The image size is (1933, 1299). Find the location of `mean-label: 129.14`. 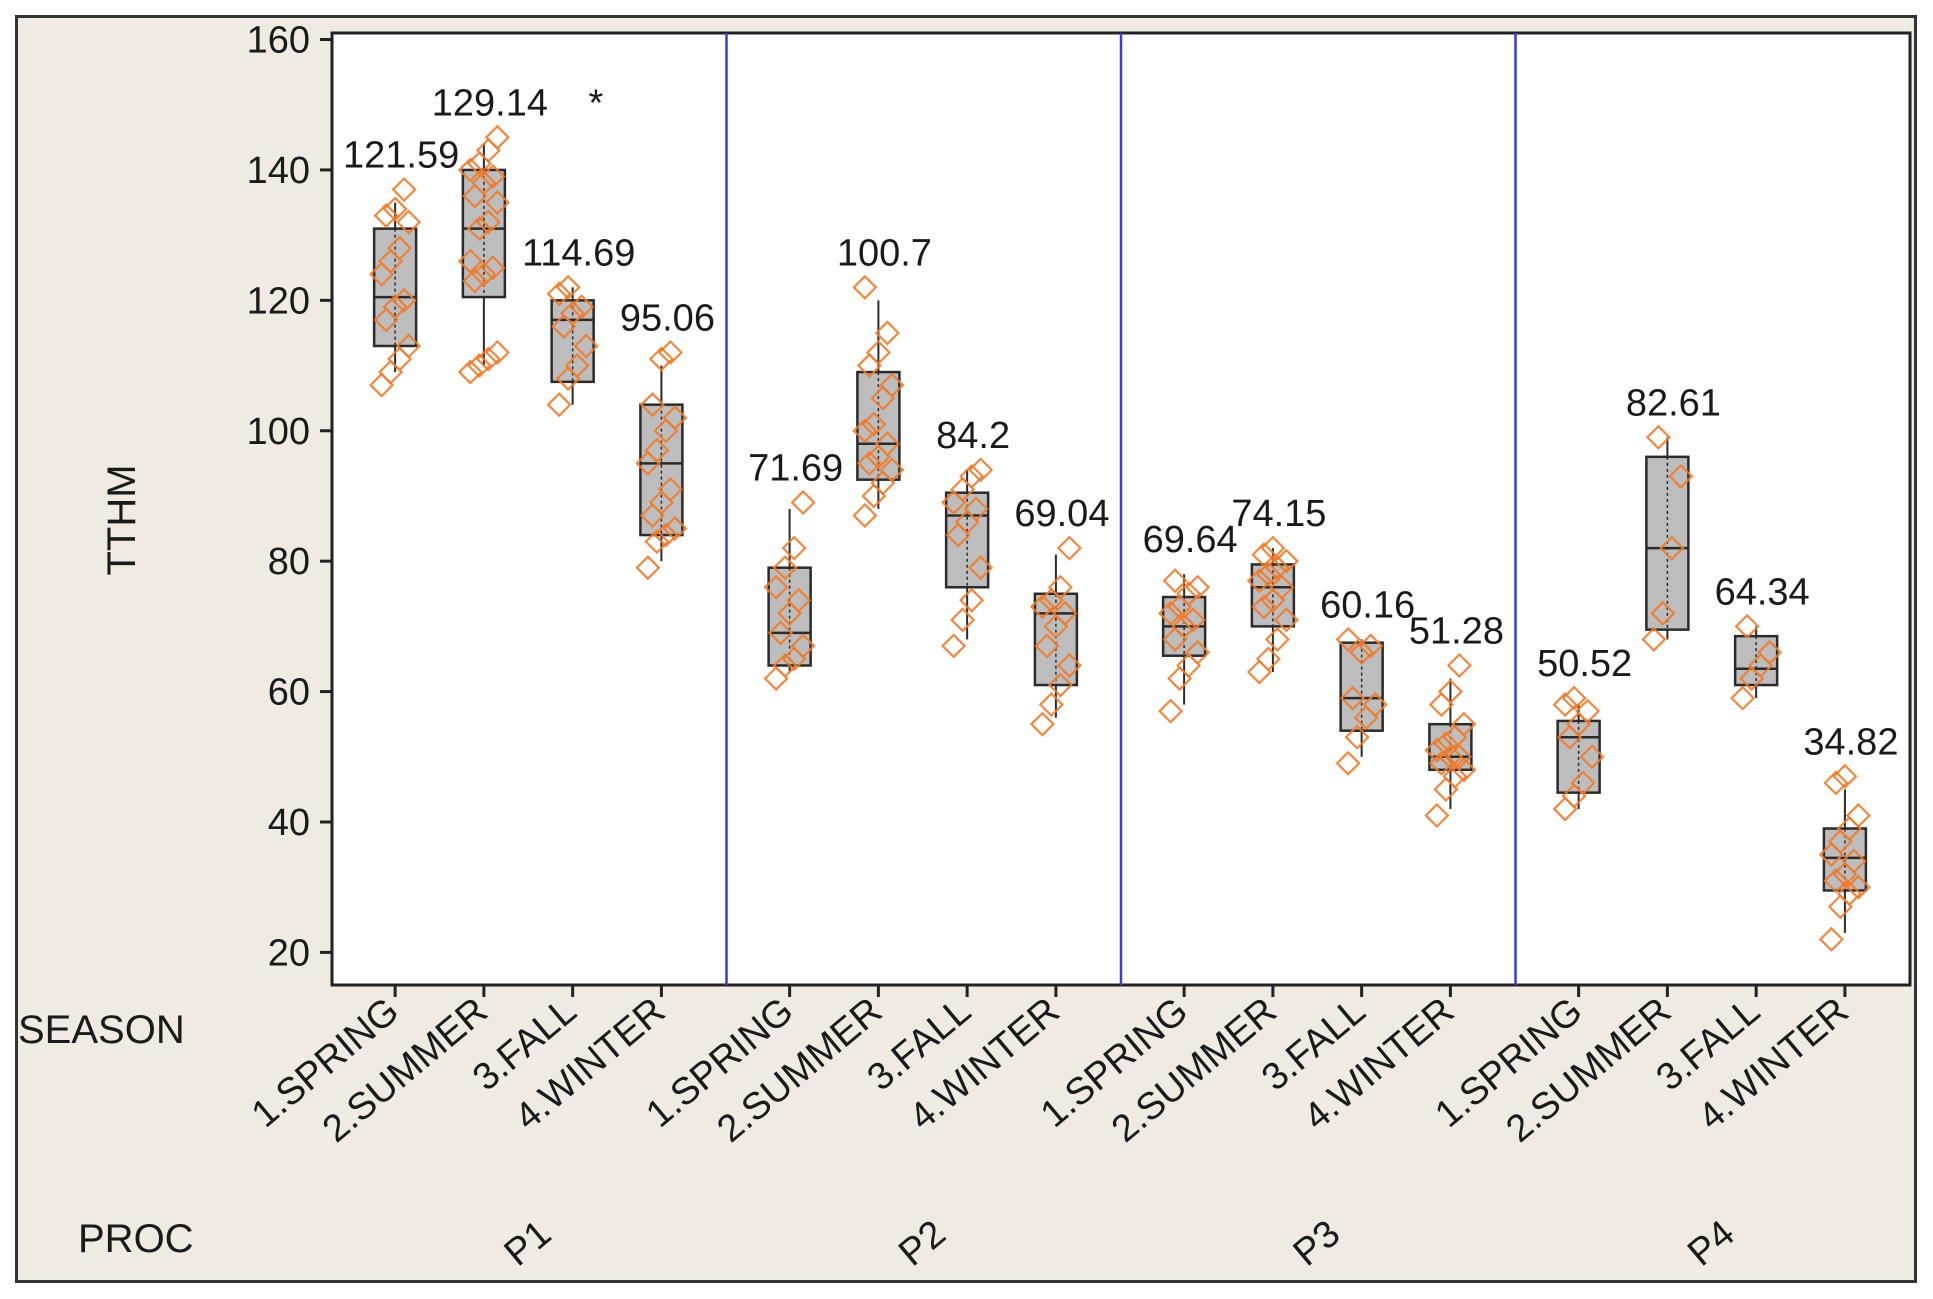

mean-label: 129.14 is located at coordinates (490, 103).